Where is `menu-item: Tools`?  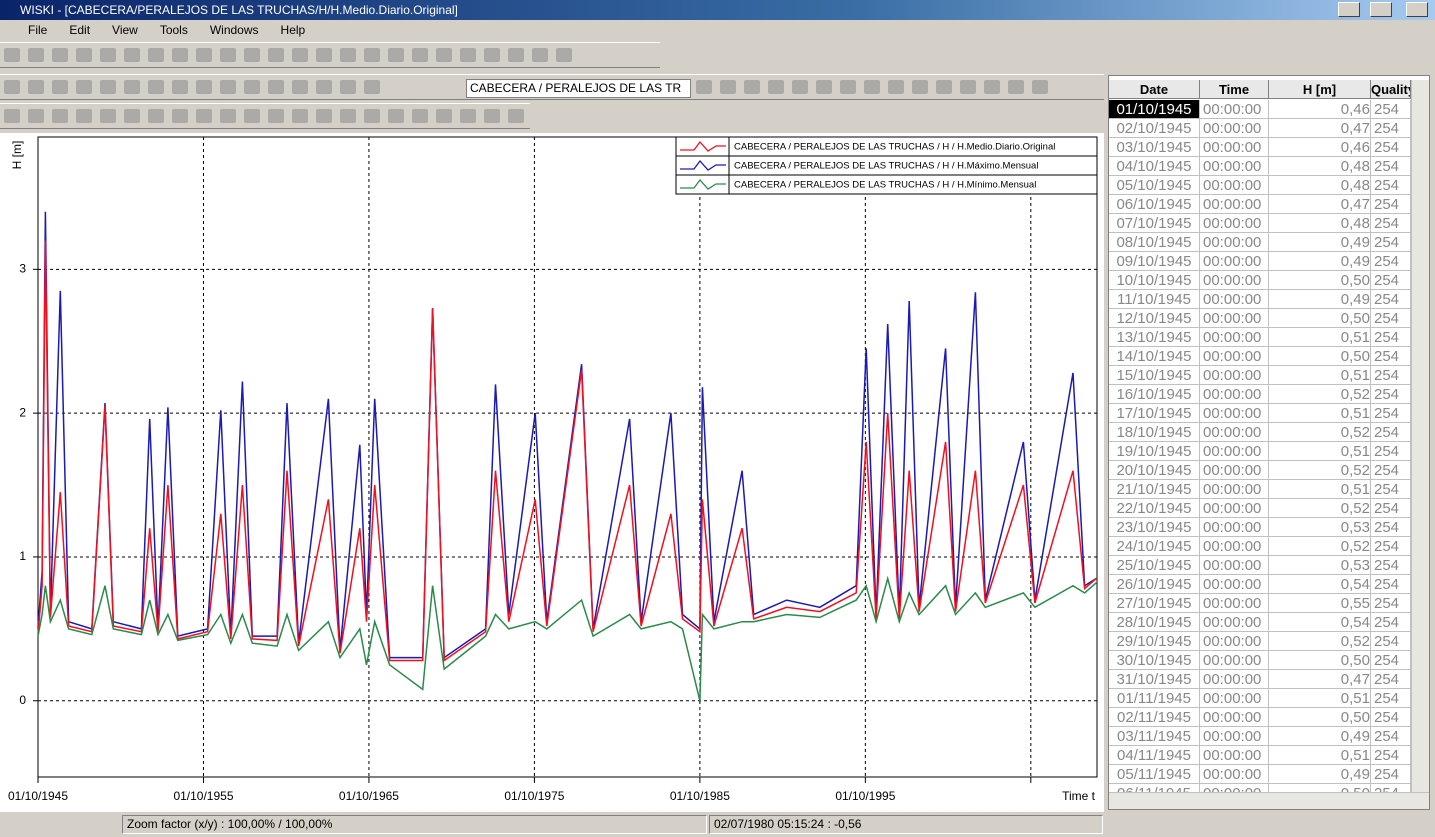 menu-item: Tools is located at coordinates (173, 30).